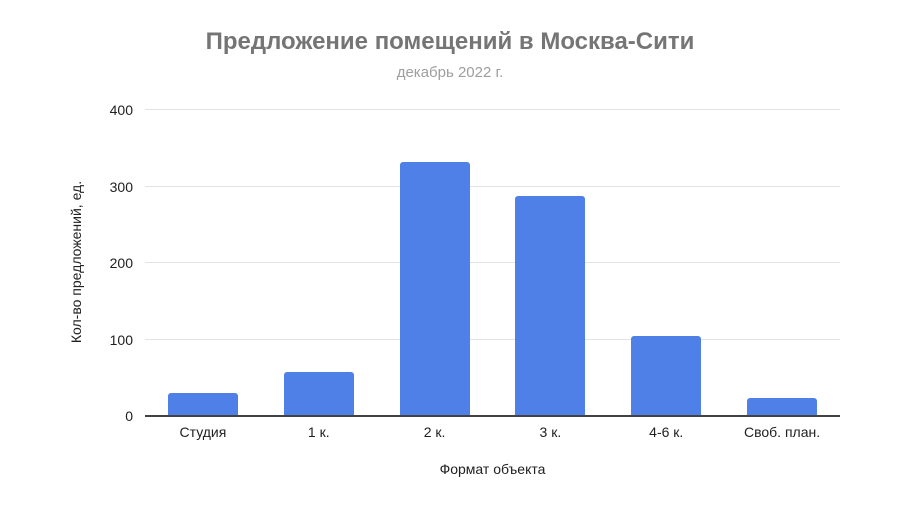  Describe the element at coordinates (318, 394) in the screenshot. I see `bar-1 к.` at that location.